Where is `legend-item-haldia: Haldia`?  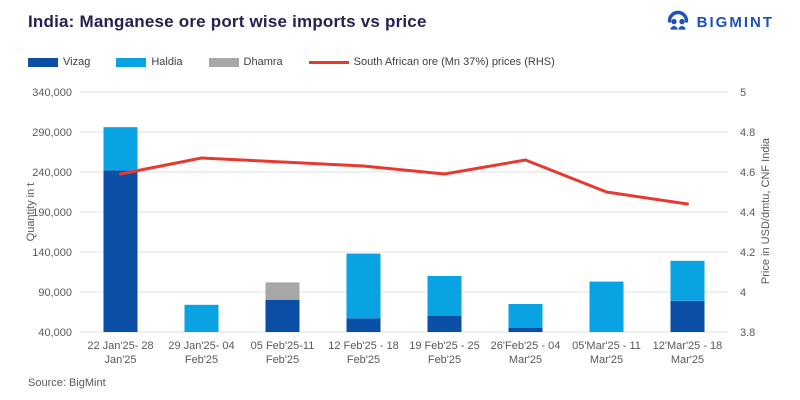 legend-item-haldia: Haldia is located at coordinates (149, 62).